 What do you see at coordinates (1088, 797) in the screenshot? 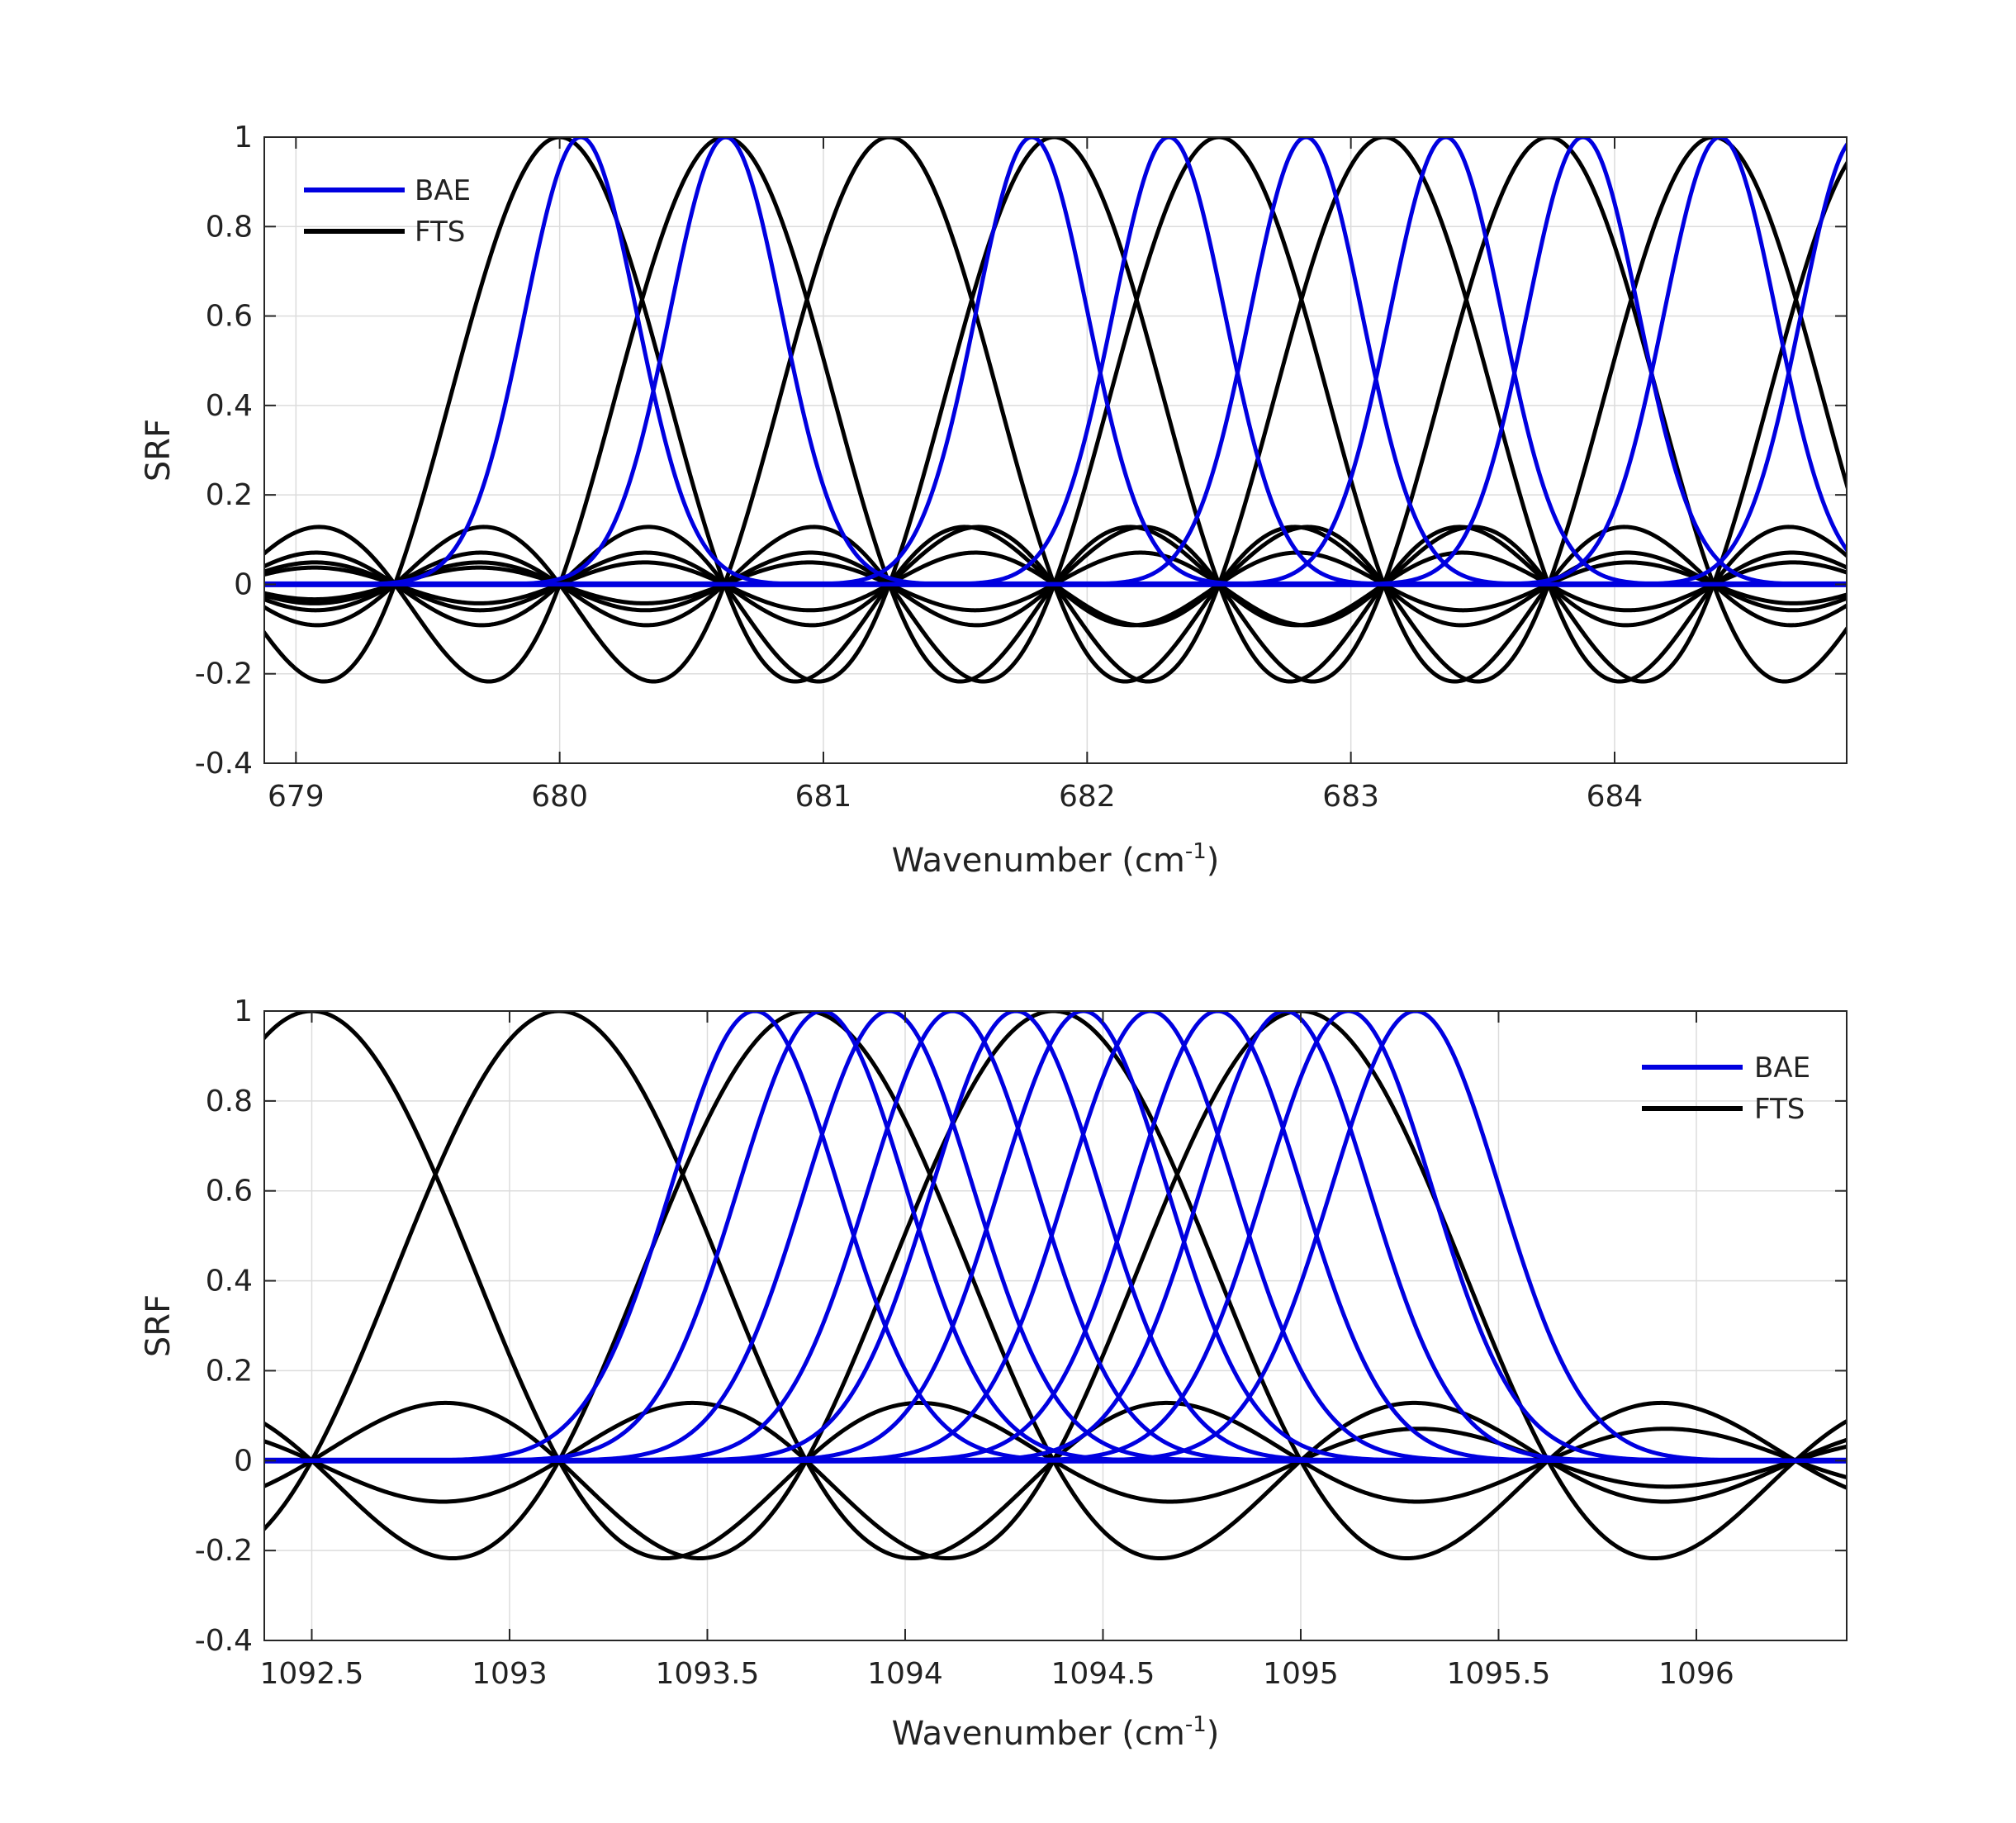
I see `x-tick-label: 682` at bounding box center [1088, 797].